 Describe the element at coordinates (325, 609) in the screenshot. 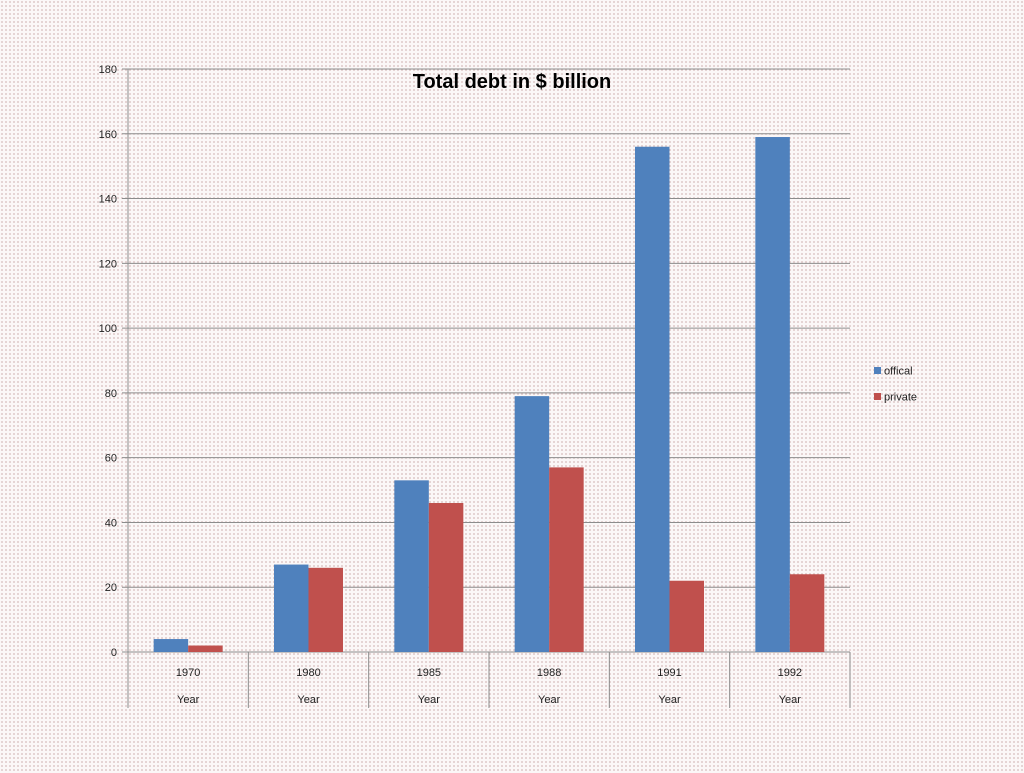

I see `bar-private-1980` at that location.